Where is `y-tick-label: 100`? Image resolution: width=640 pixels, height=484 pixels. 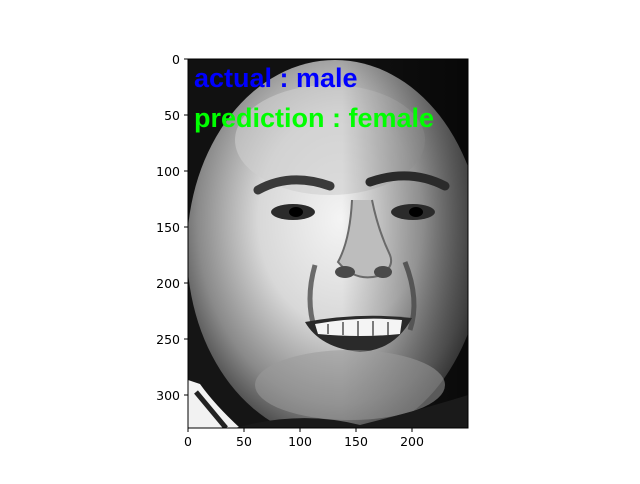 y-tick-label: 100 is located at coordinates (168, 171).